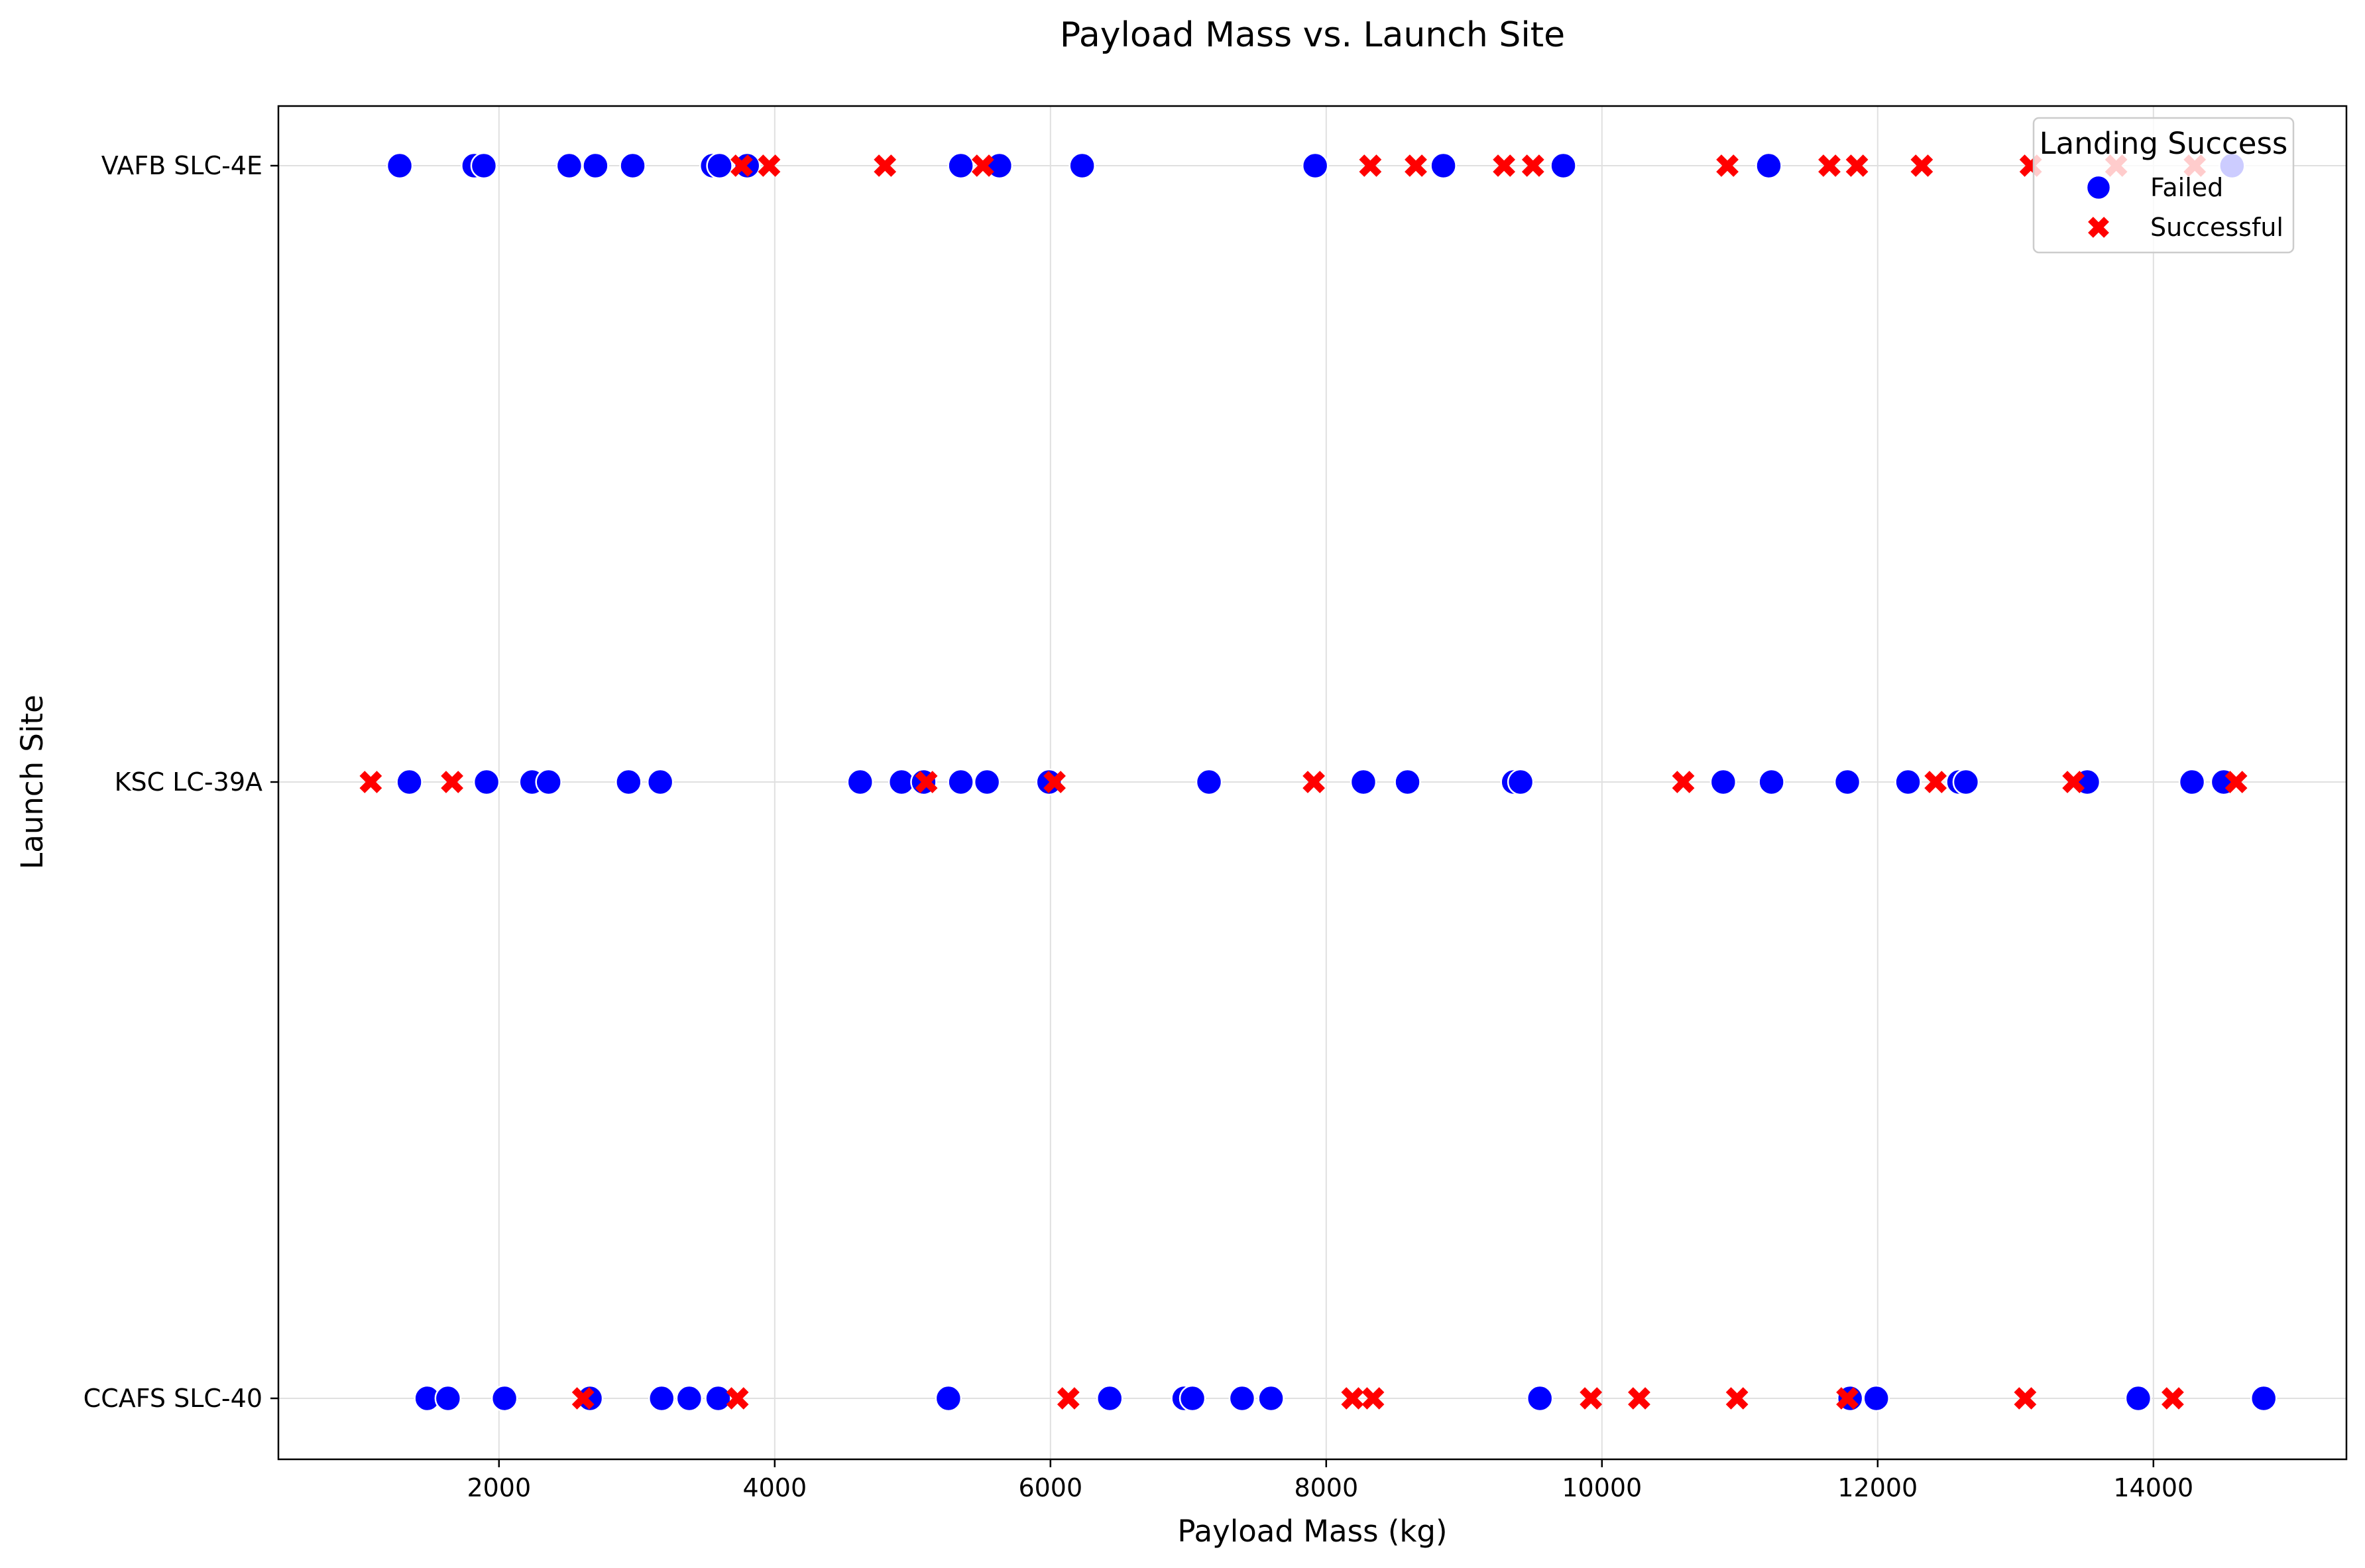 This screenshot has height=1568, width=2365. I want to click on x-tick-label: 8000, so click(1326, 1488).